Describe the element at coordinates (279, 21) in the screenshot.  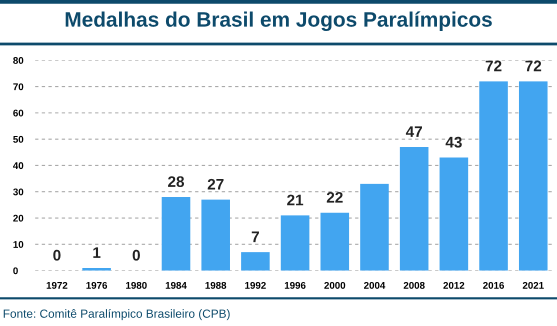
I see `chart-title: Medalhas do Brasil em Jogos Paralímpicos` at that location.